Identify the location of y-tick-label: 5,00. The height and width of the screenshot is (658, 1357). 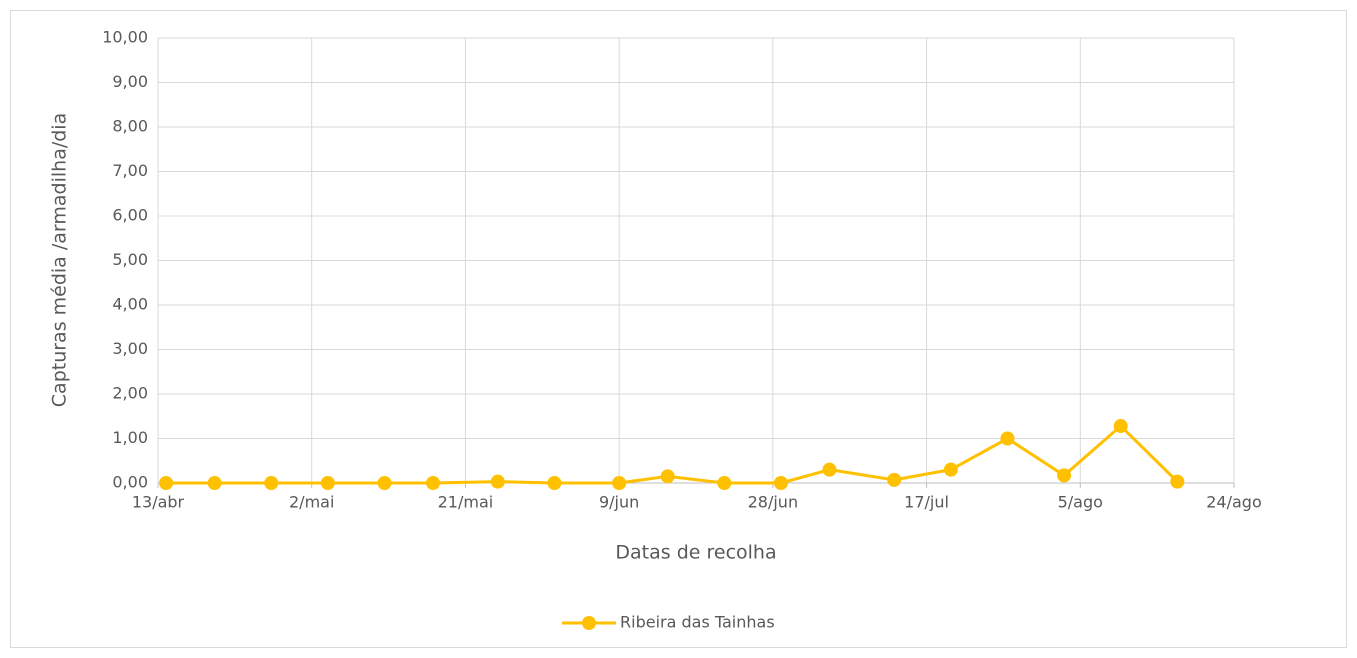
(130, 259).